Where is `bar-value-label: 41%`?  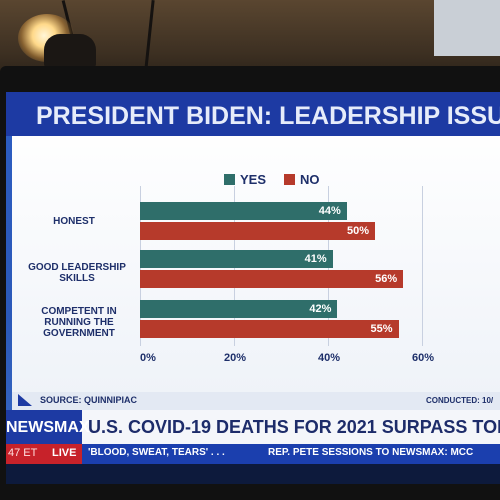
bar-value-label: 41% is located at coordinates (315, 259).